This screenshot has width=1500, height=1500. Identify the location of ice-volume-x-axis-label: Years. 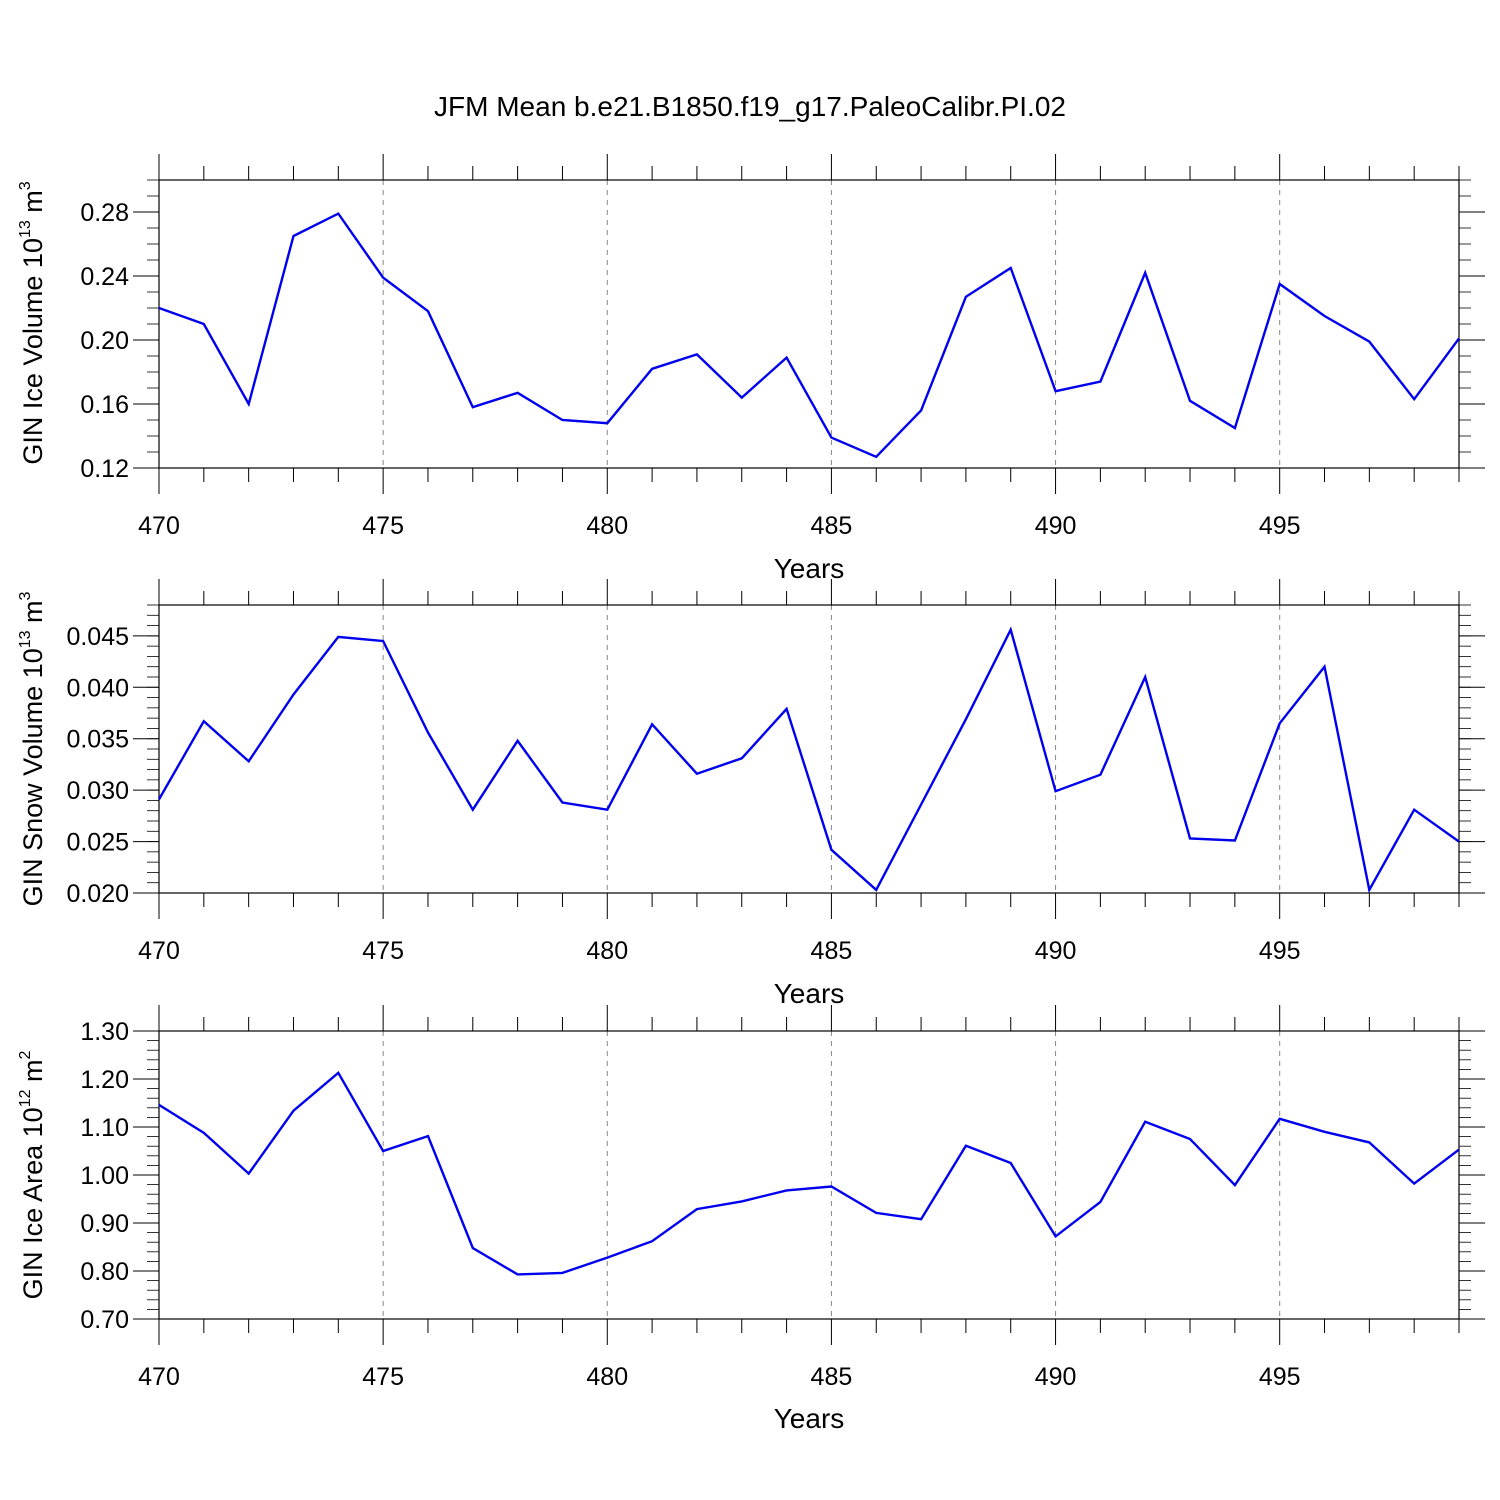
(809, 568).